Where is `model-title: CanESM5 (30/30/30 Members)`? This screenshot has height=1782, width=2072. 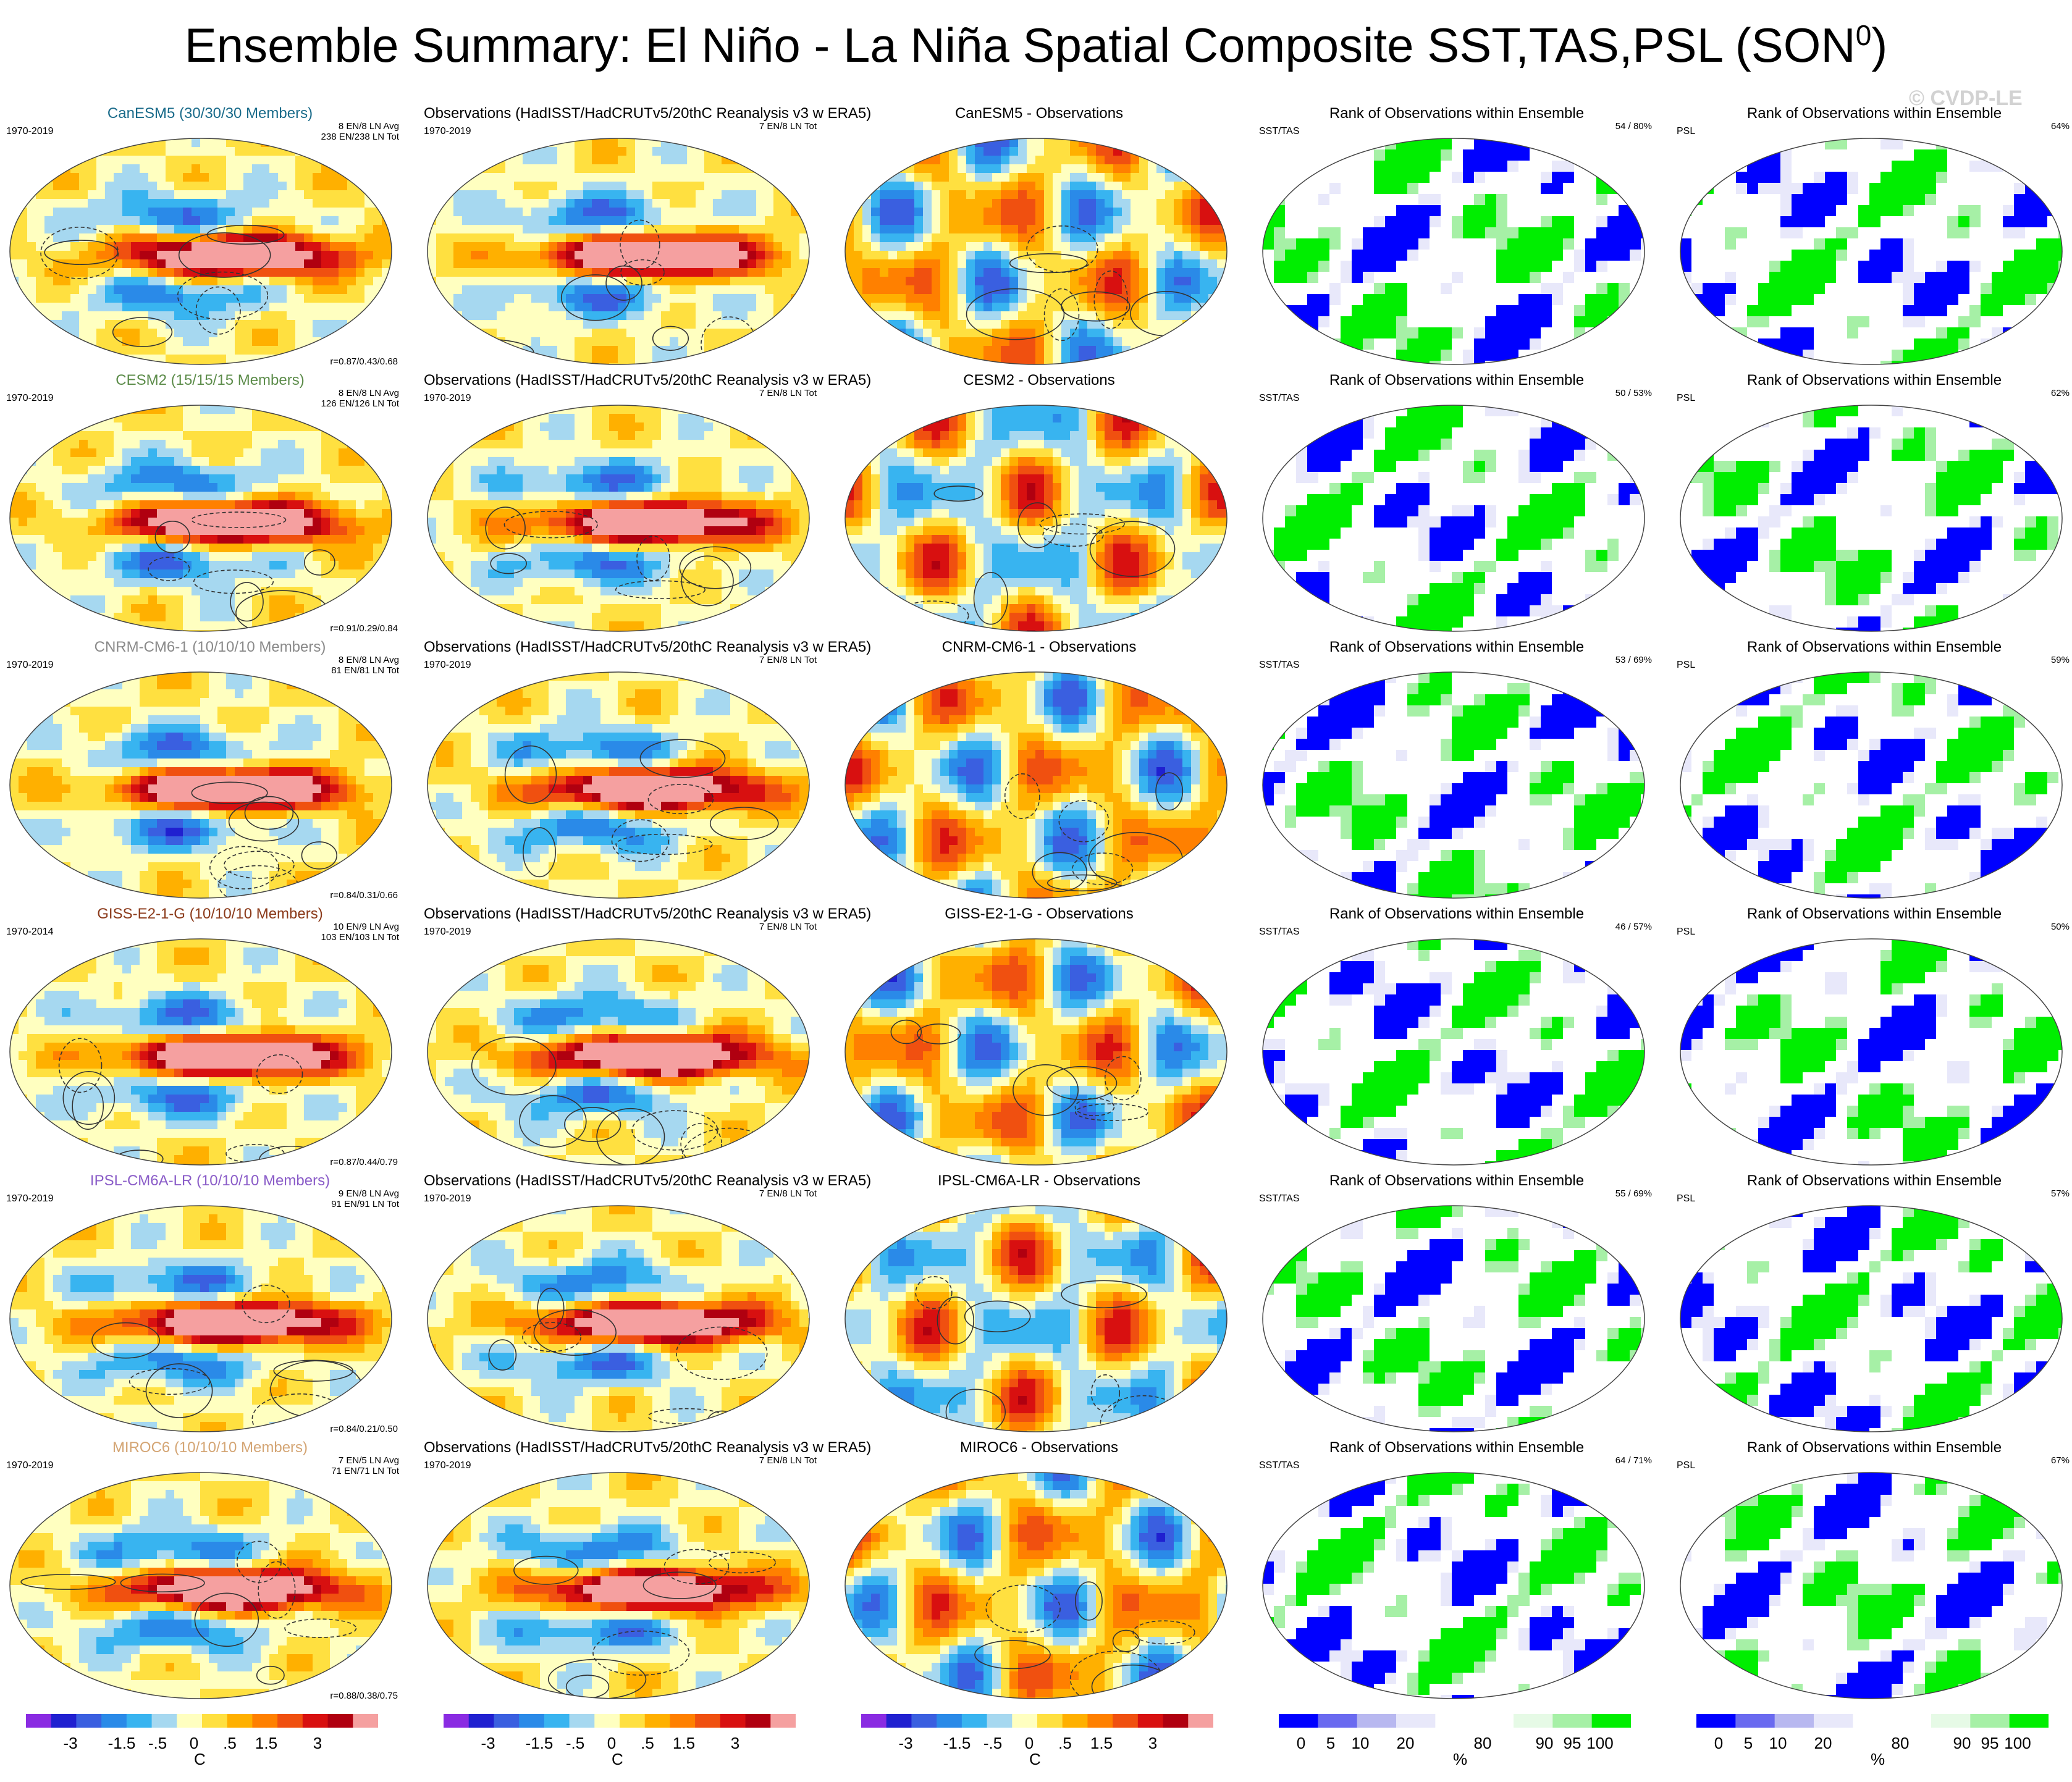
model-title: CanESM5 (30/30/30 Members) is located at coordinates (210, 113).